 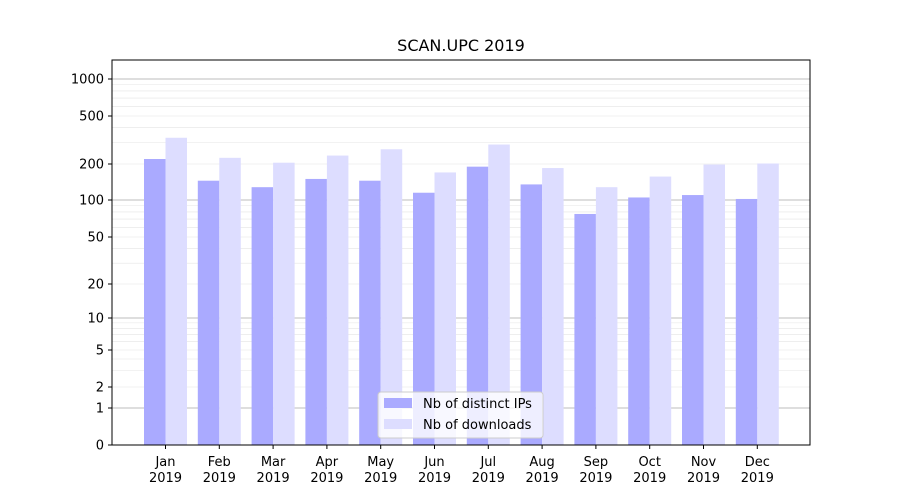 I want to click on x-tick-label-month: Apr, so click(x=327, y=462).